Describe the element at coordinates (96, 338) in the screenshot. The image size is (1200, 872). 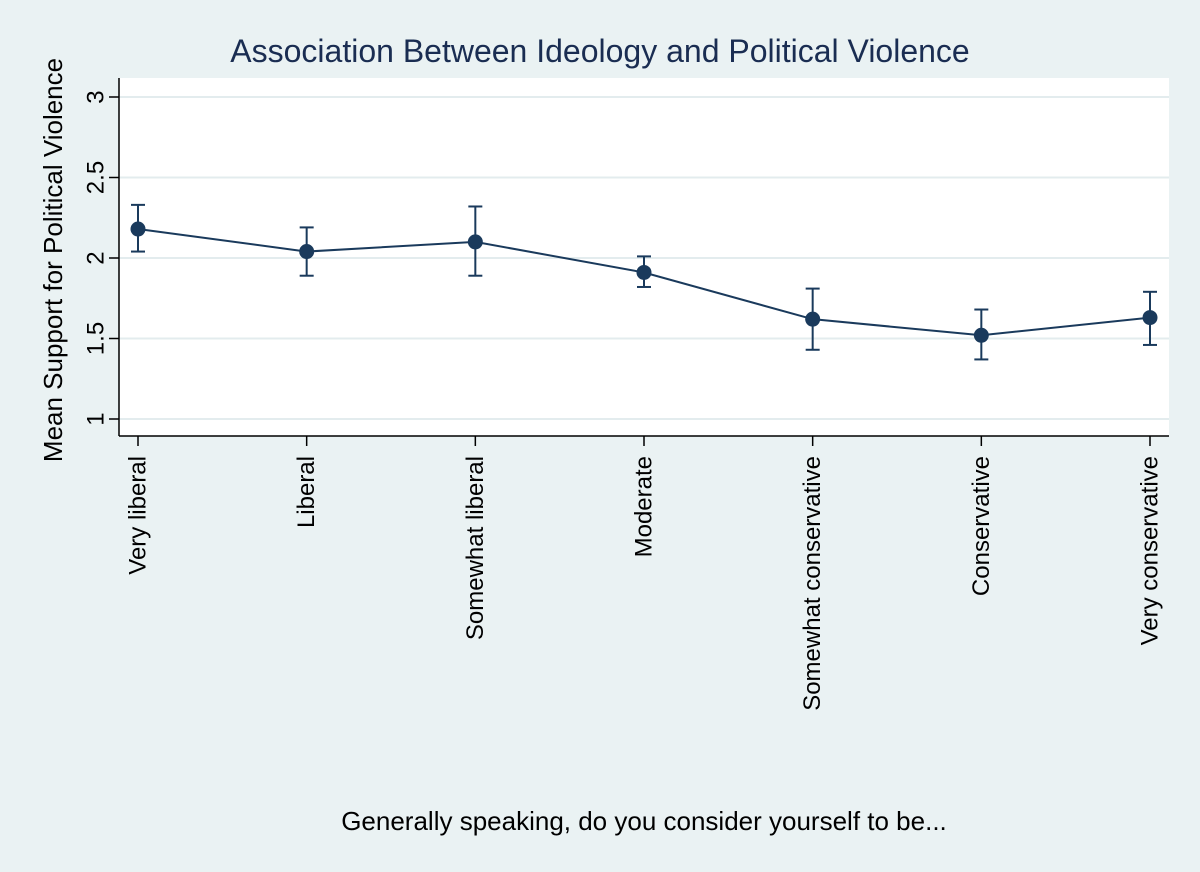
I see `y-tick-label: 1.5` at that location.